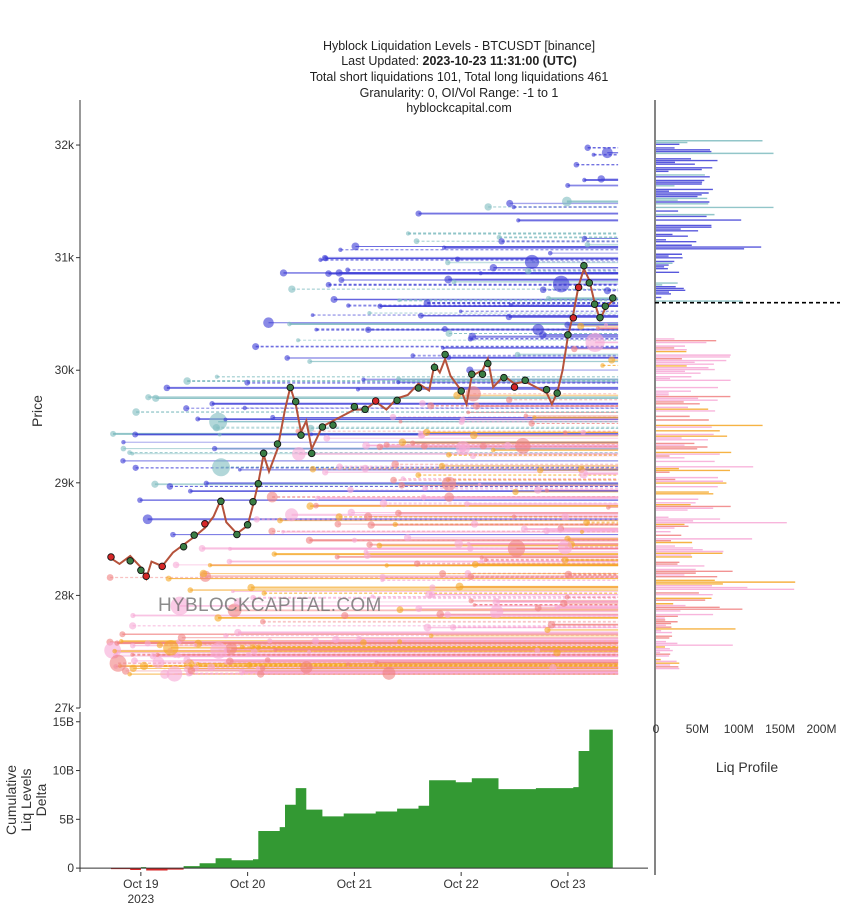 This screenshot has width=865, height=907. What do you see at coordinates (461, 884) in the screenshot?
I see `date-x-tick-label: Oct 22` at bounding box center [461, 884].